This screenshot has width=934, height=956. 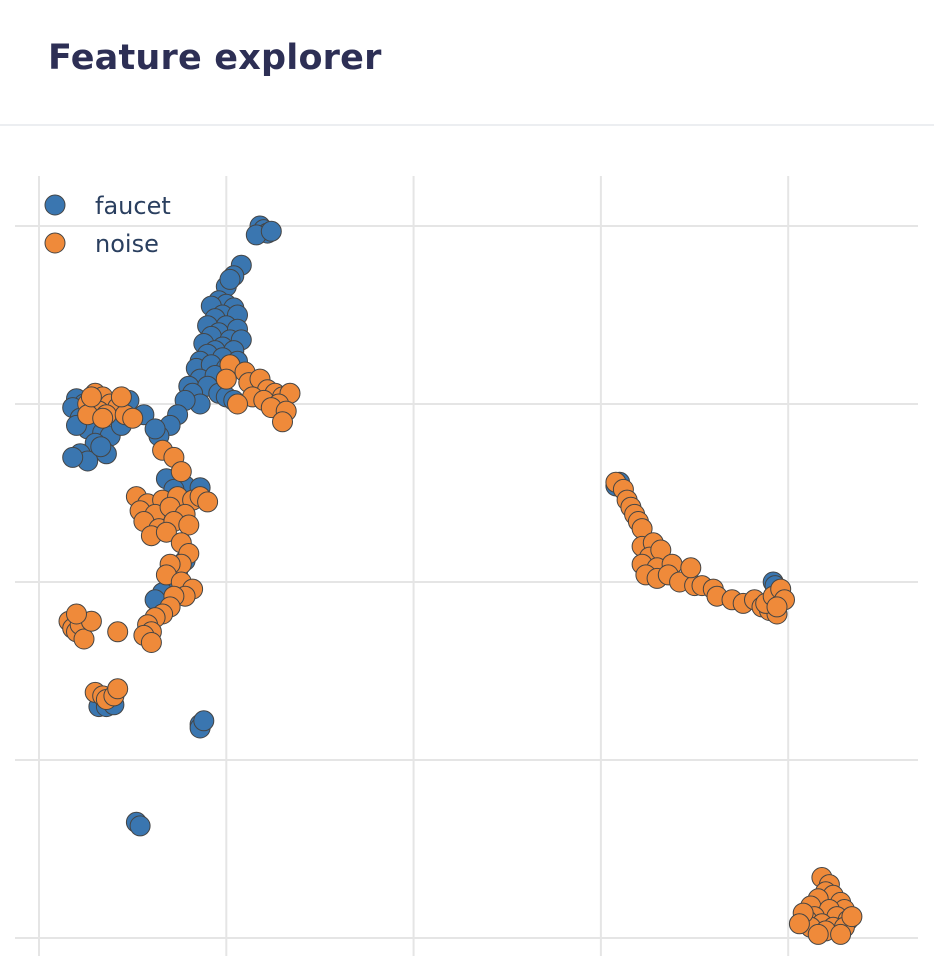 I want to click on legend: faucet noise, so click(x=107, y=225).